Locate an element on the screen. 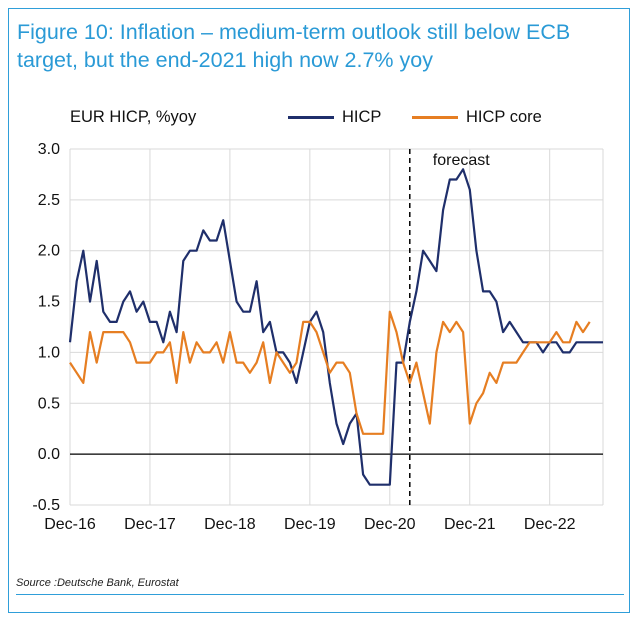 This screenshot has width=640, height=623. legend-swatch-hicp-core is located at coordinates (435, 117).